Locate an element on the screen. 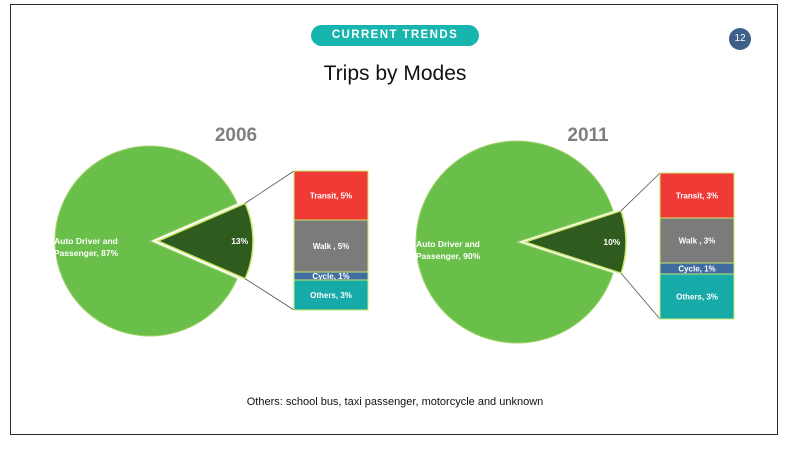 Image resolution: width=790 pixels, height=451 pixels. pie-label-auto-line: Passenger, 90% is located at coordinates (448, 256).